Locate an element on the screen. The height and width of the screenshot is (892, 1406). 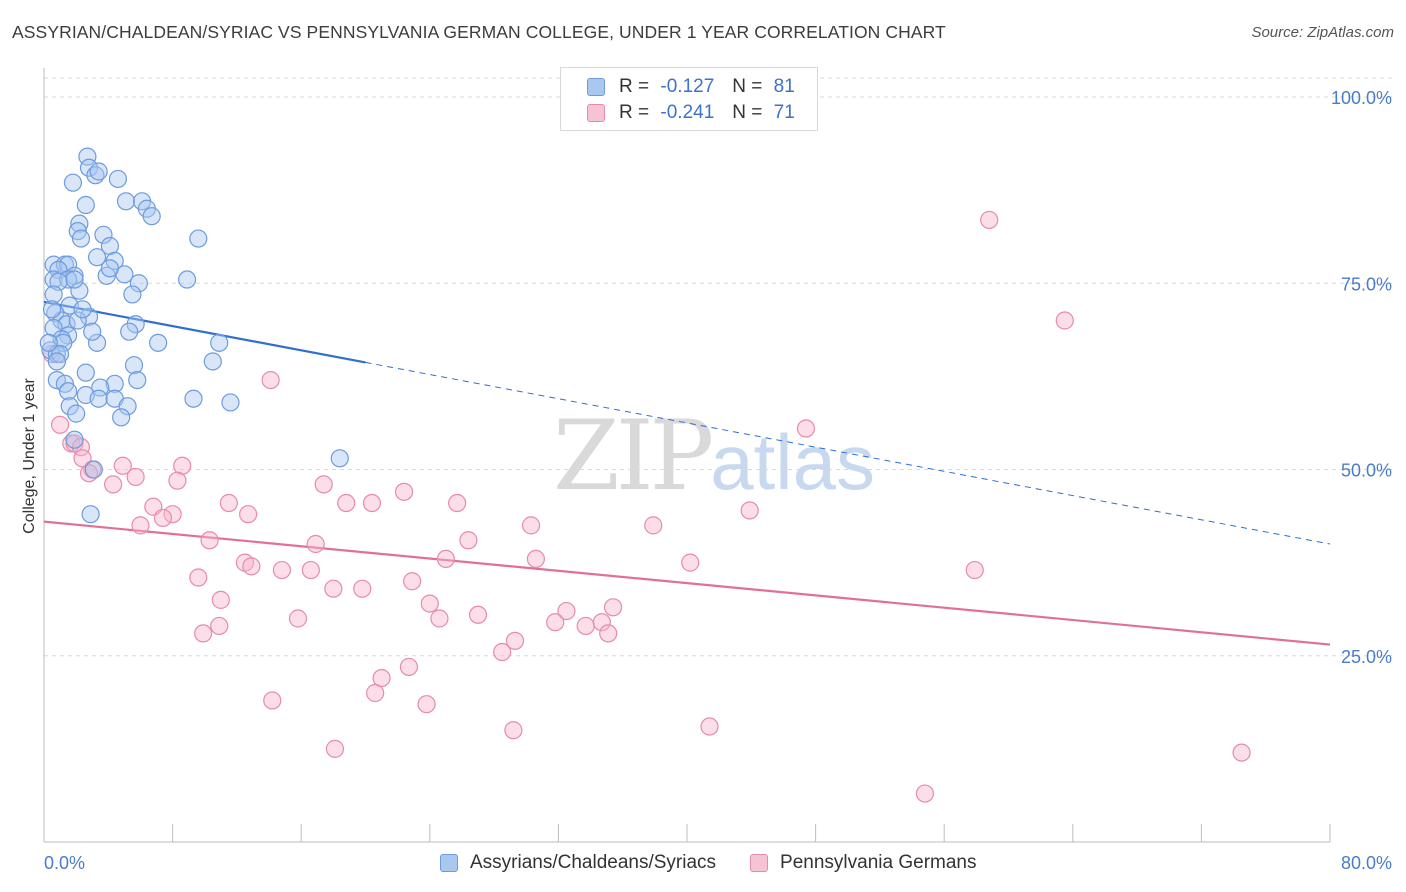
y-tick-label: 75.0% is located at coordinates (1366, 284).